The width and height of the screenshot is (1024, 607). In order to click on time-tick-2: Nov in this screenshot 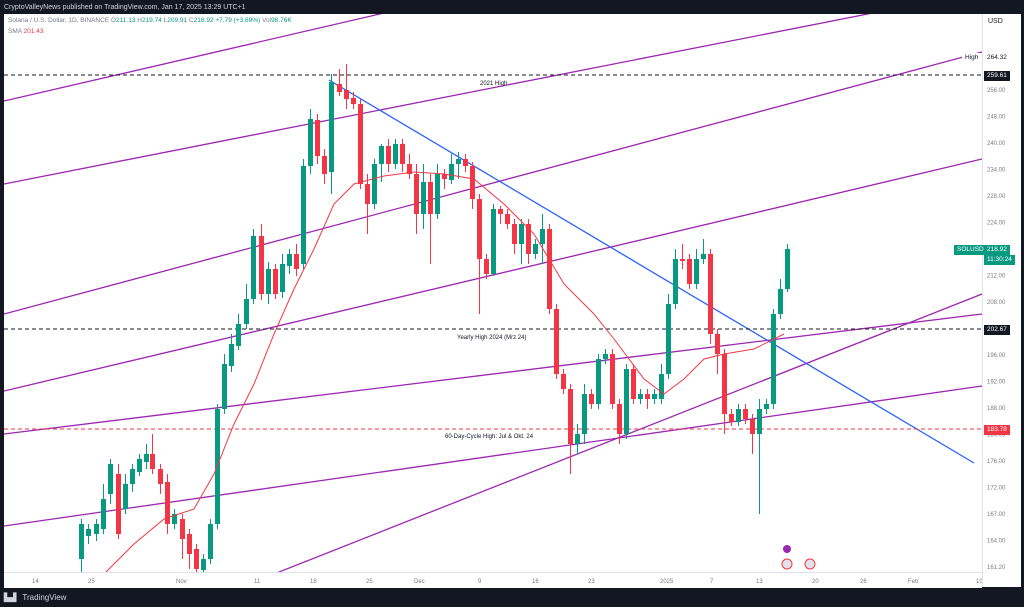, I will do `click(181, 582)`.